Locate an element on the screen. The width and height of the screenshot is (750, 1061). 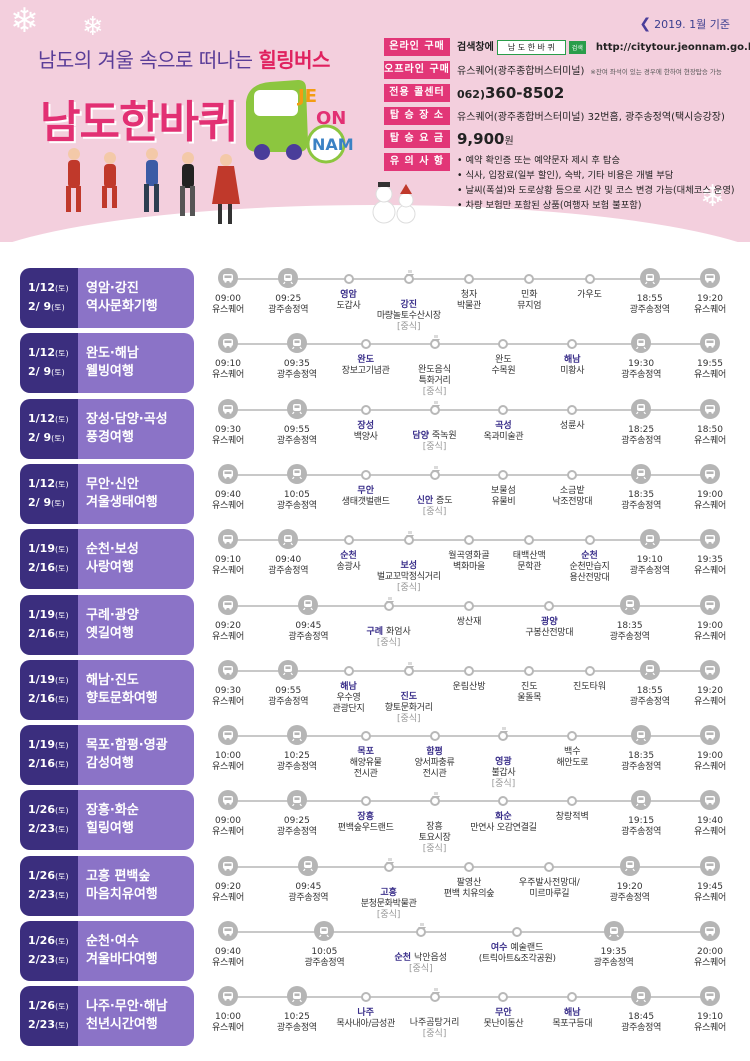
region-label: 순천 is located at coordinates (403, 958).